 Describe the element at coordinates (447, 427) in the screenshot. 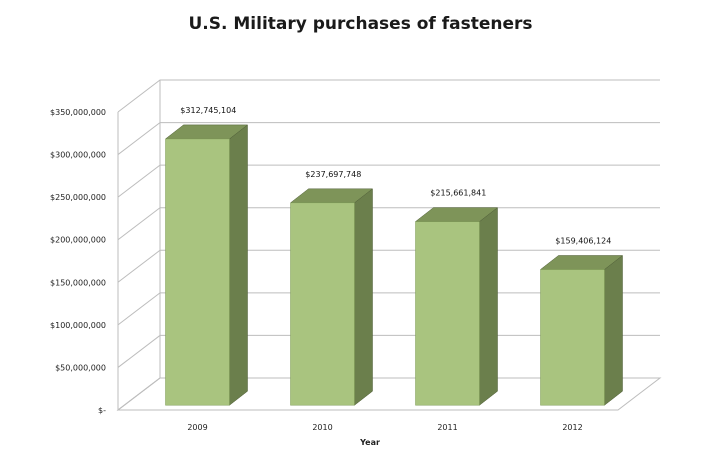

I see `x-tick-label: 2011` at that location.